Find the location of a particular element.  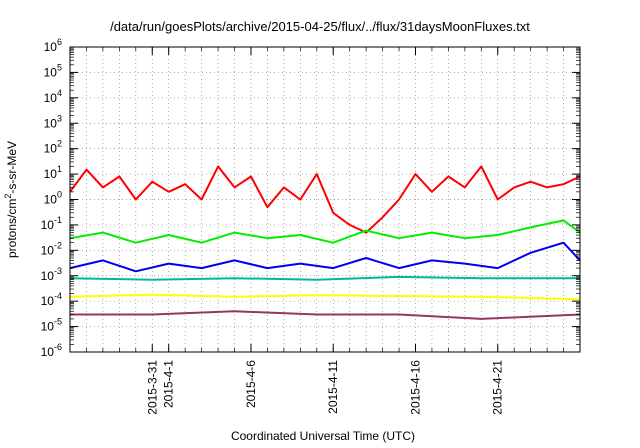

y-tick-label: 10³ is located at coordinates (53, 121).